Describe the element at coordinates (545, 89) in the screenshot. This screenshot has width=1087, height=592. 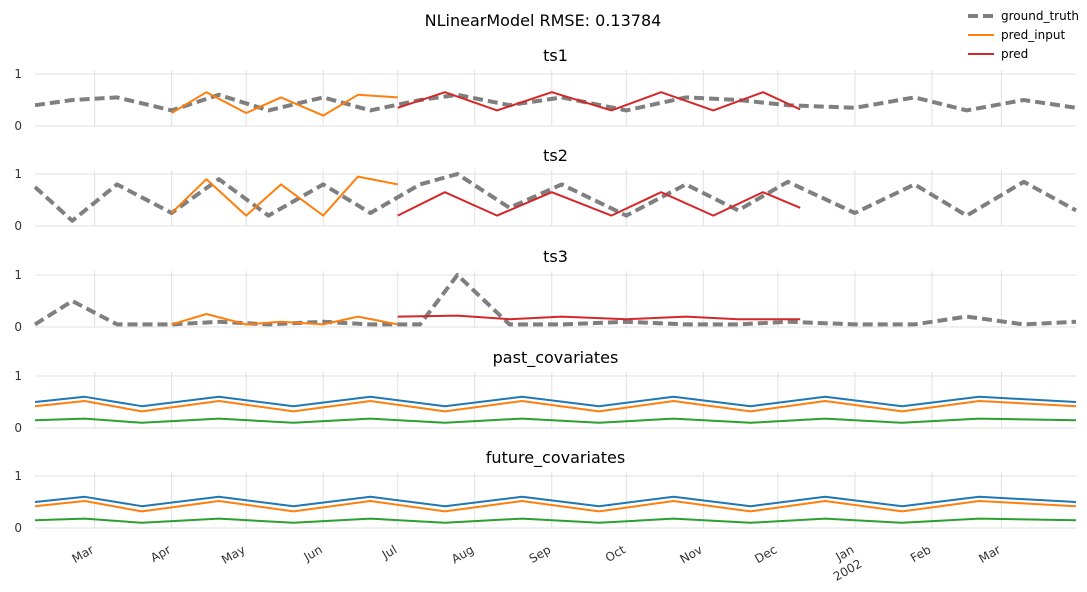
I see `panel-ts1: ts1 0 1` at that location.